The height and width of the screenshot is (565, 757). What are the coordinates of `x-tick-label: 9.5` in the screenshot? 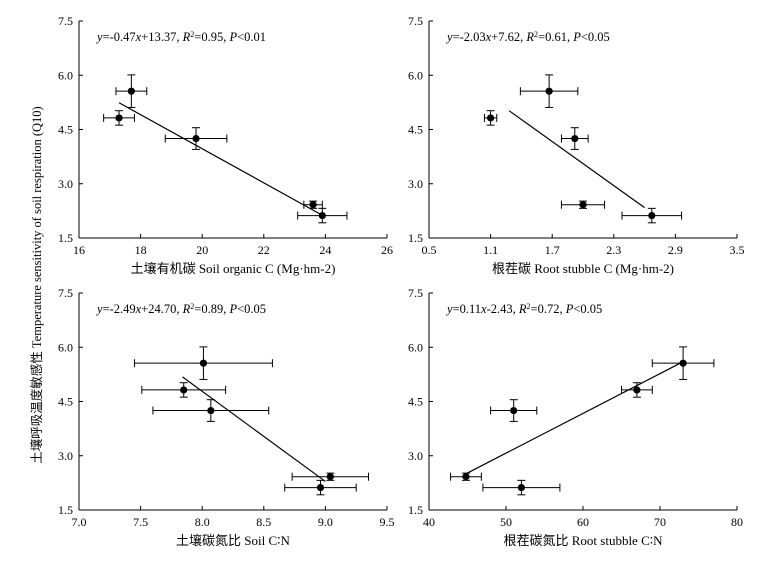 It's located at (387, 522).